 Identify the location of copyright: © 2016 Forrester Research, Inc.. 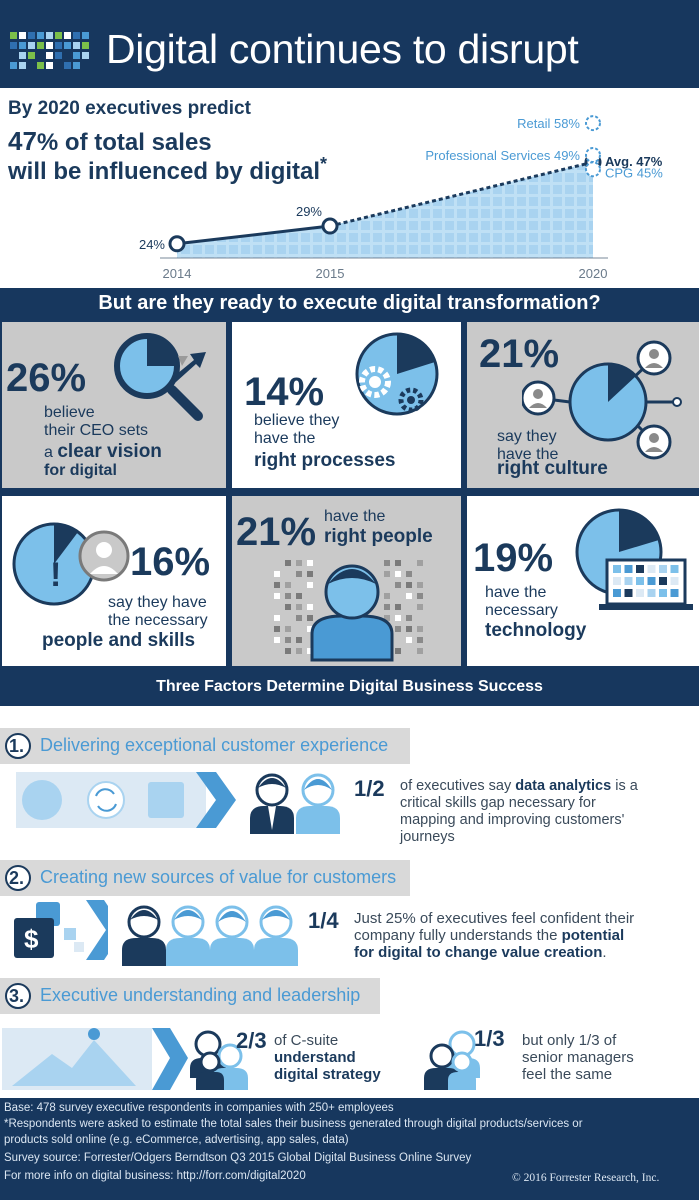
(586, 1178).